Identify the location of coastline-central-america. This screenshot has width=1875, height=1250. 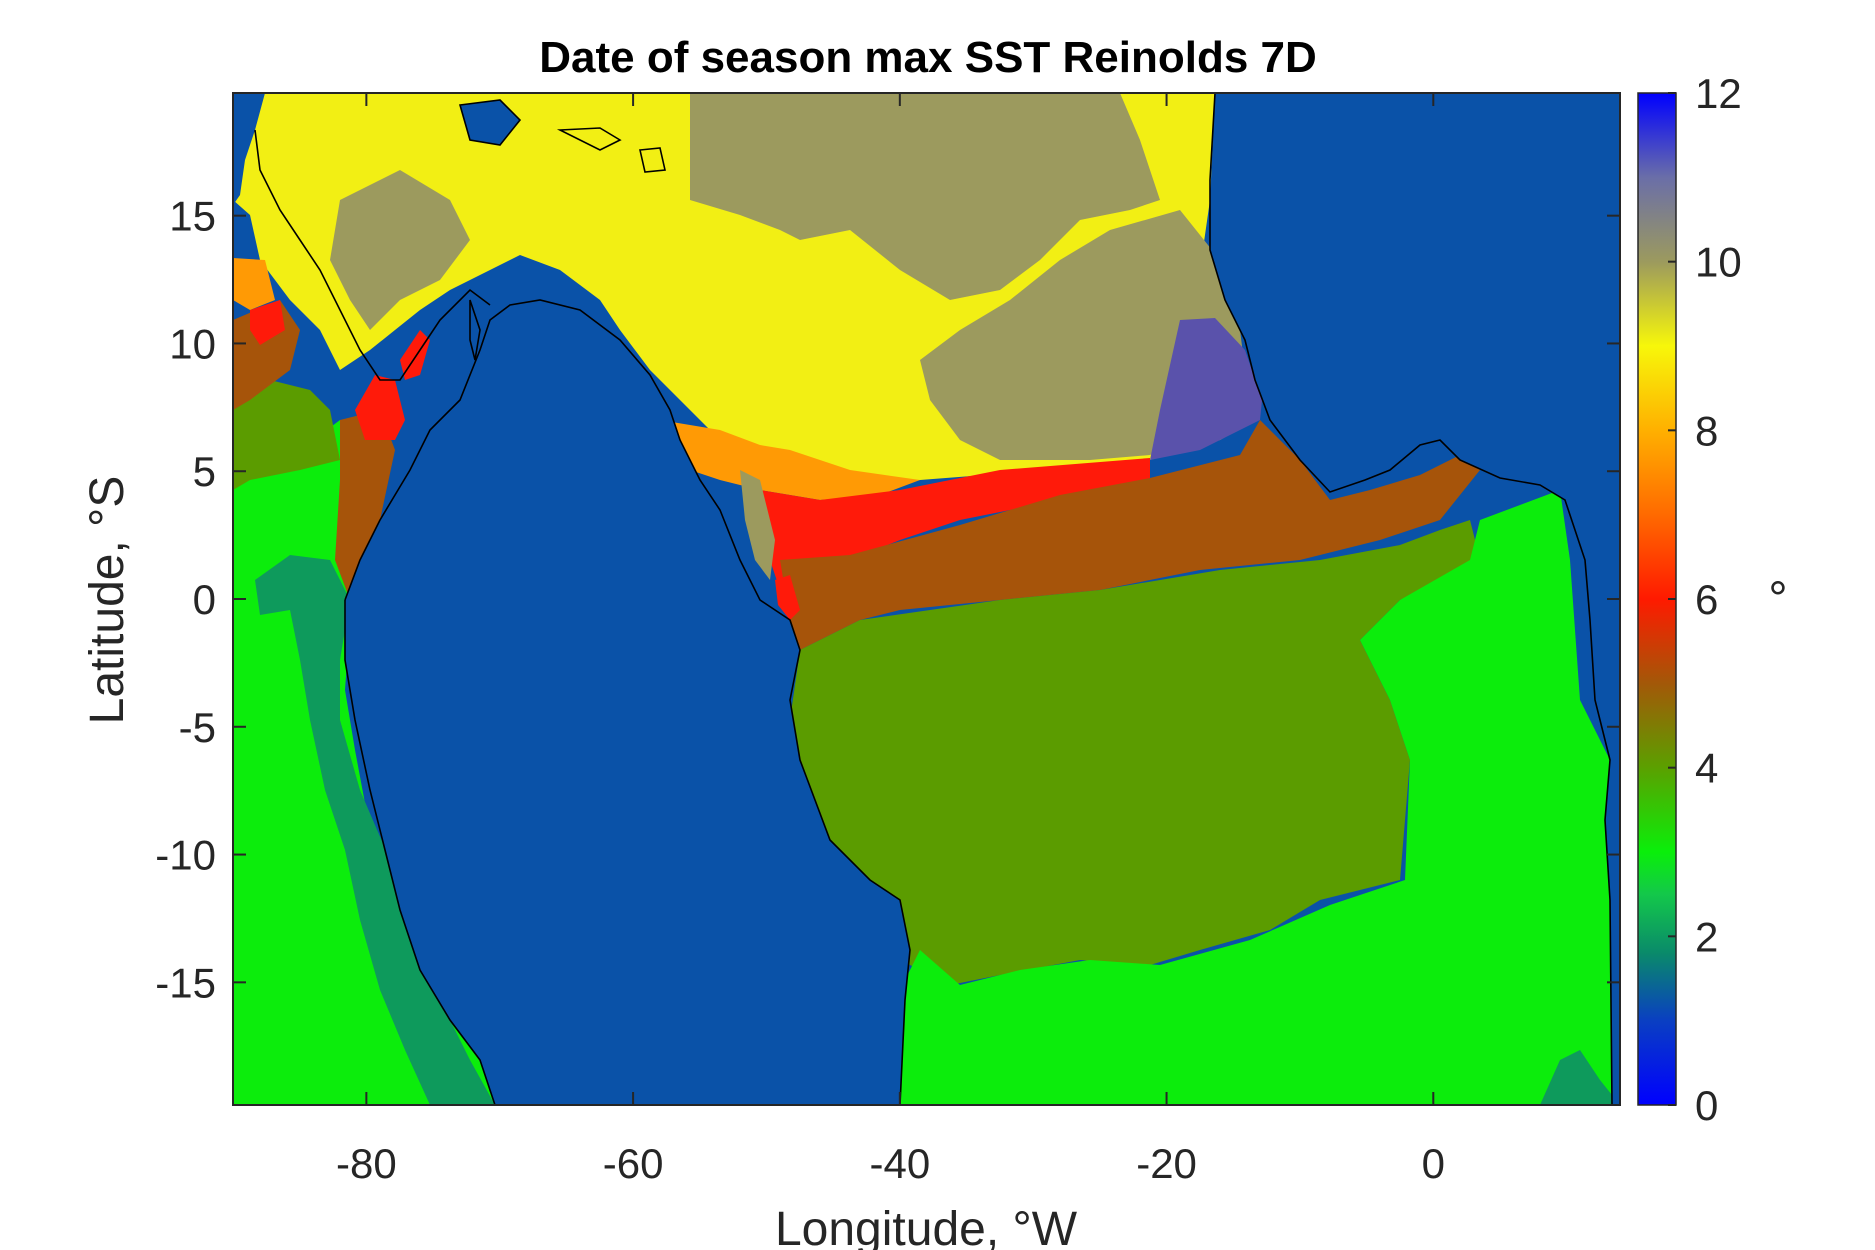
(372, 255).